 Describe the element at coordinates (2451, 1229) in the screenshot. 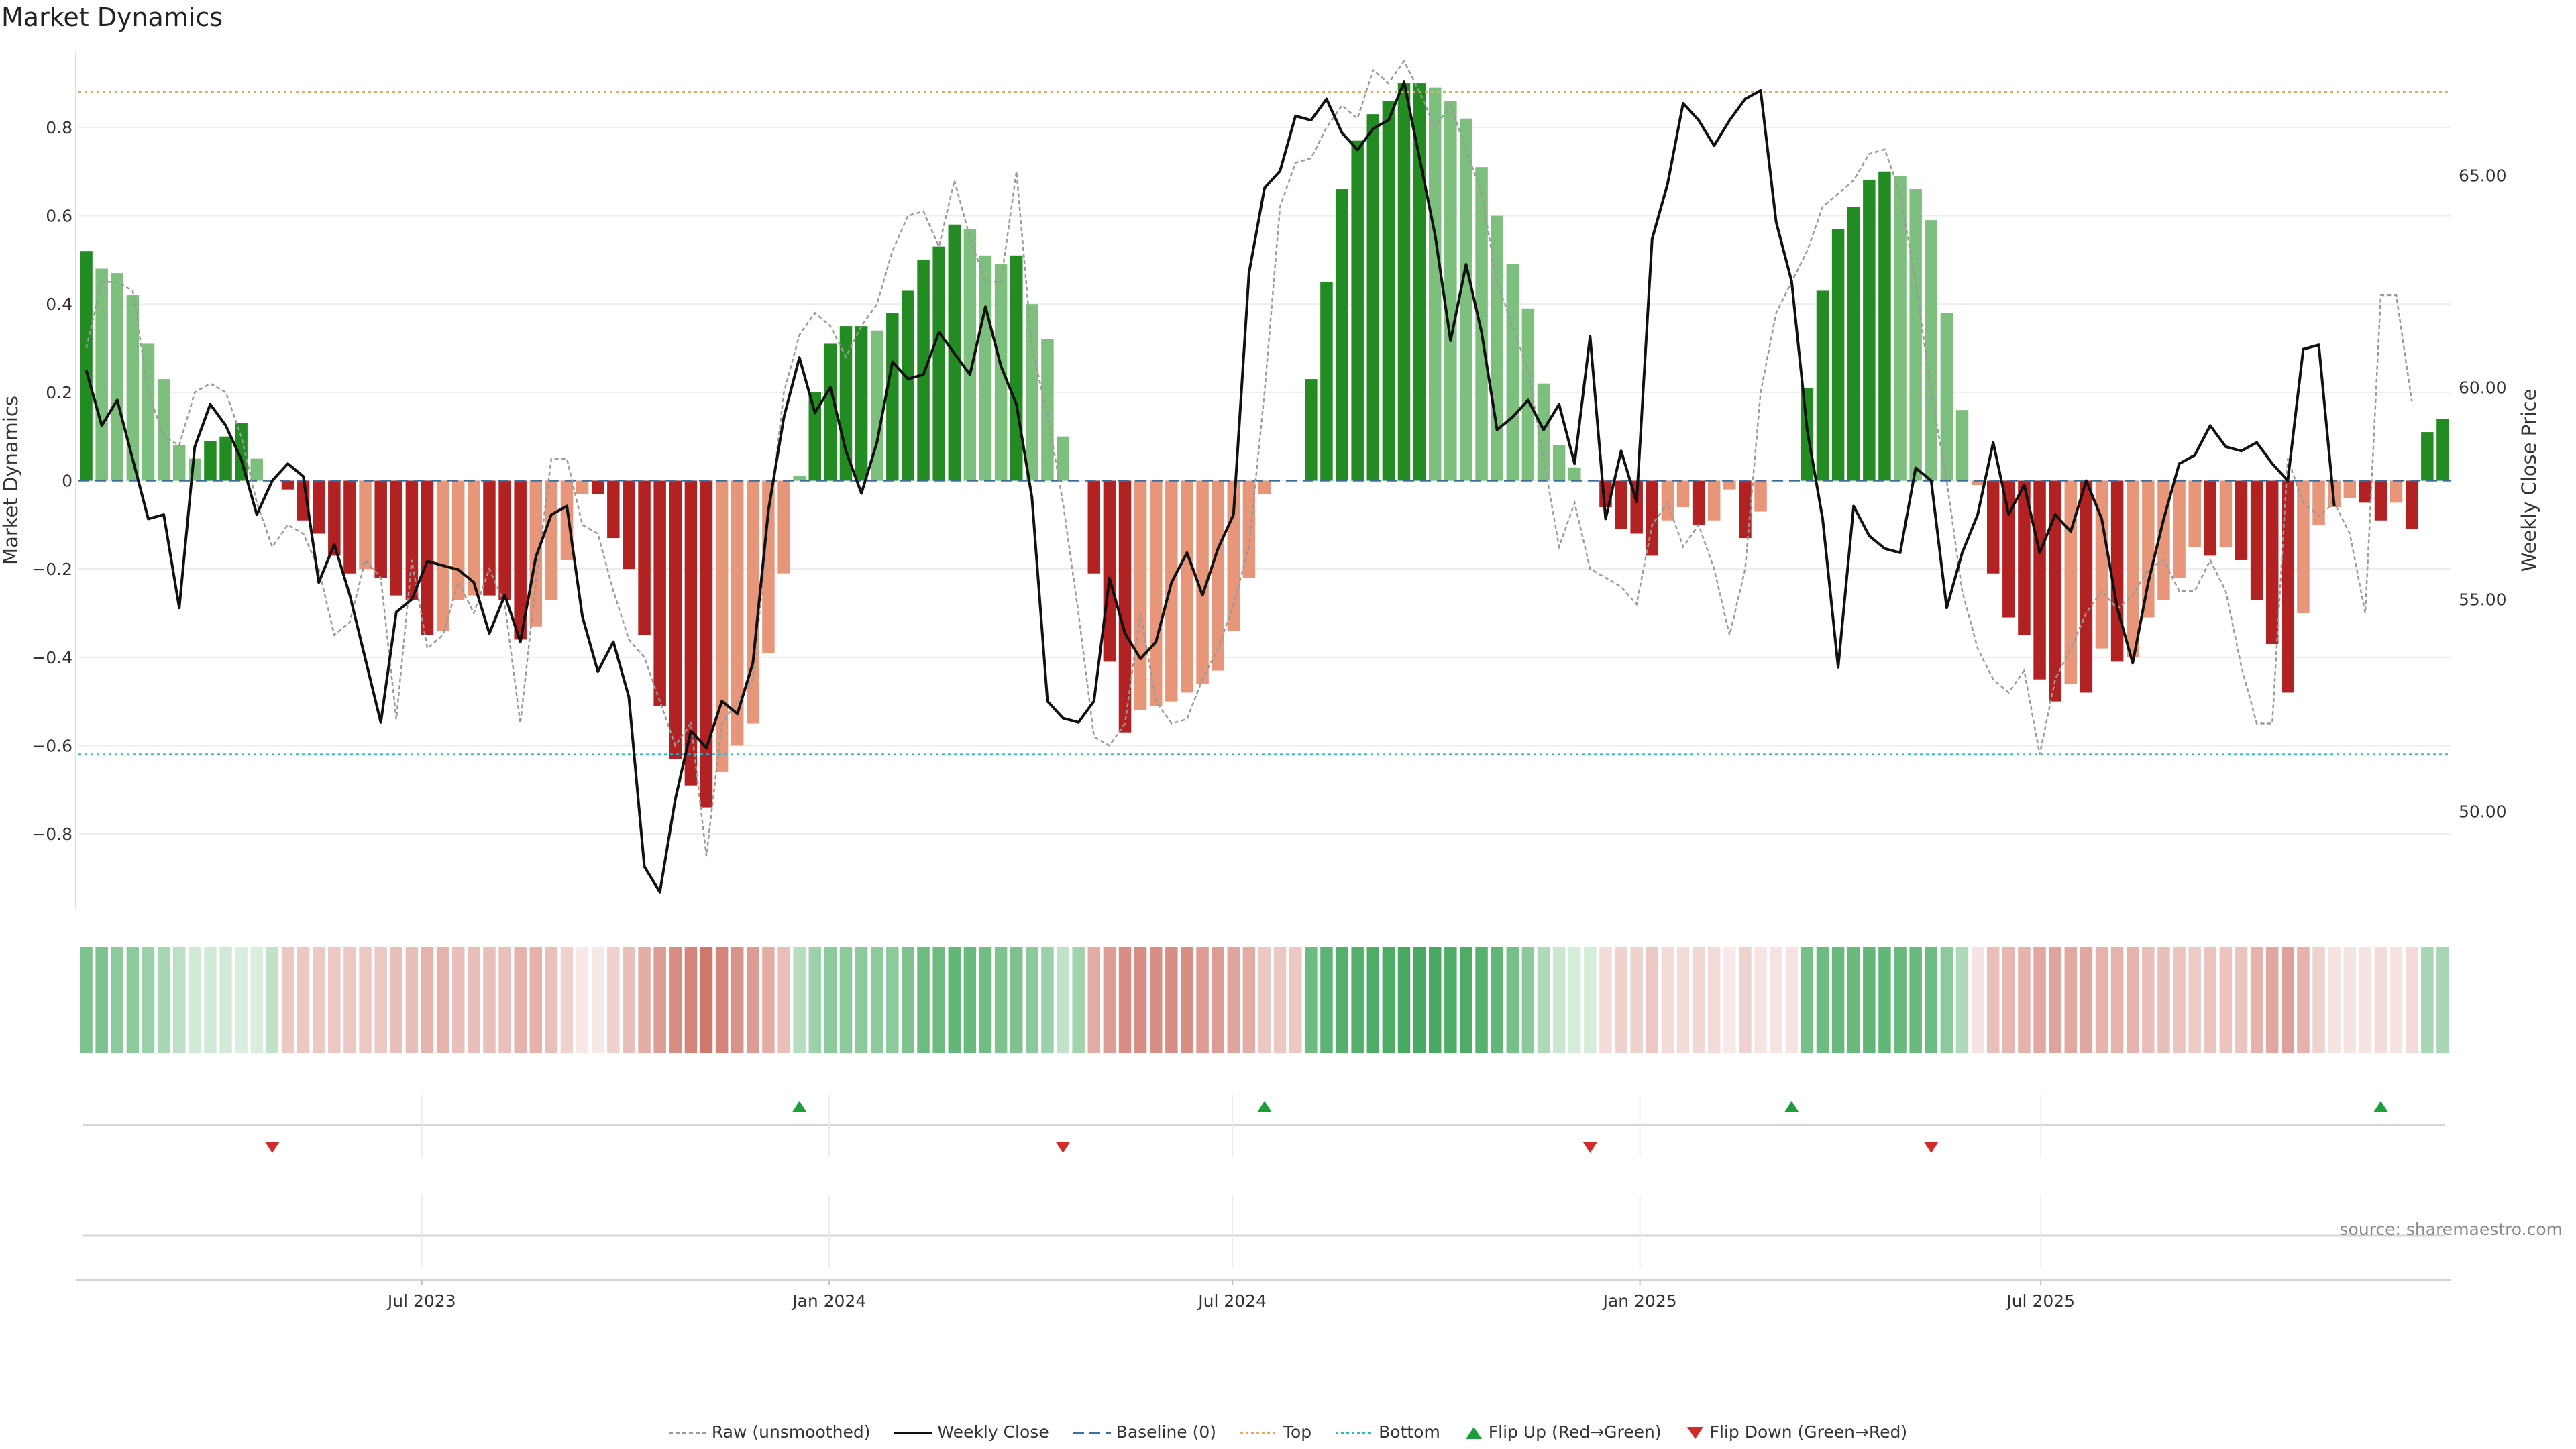

I see `source-credit: source: sharemaestro.com` at that location.